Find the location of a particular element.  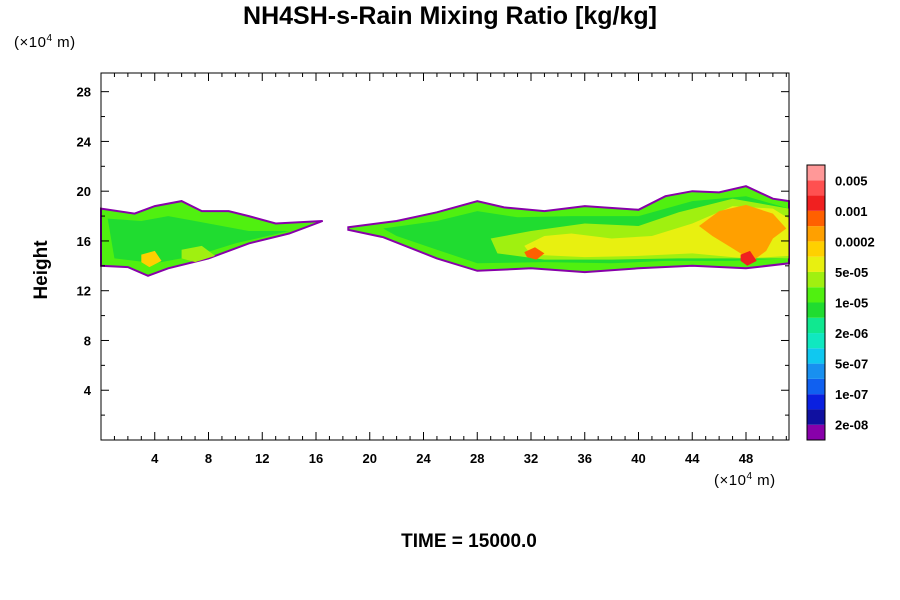

contour-left-green is located at coordinates (198, 254).